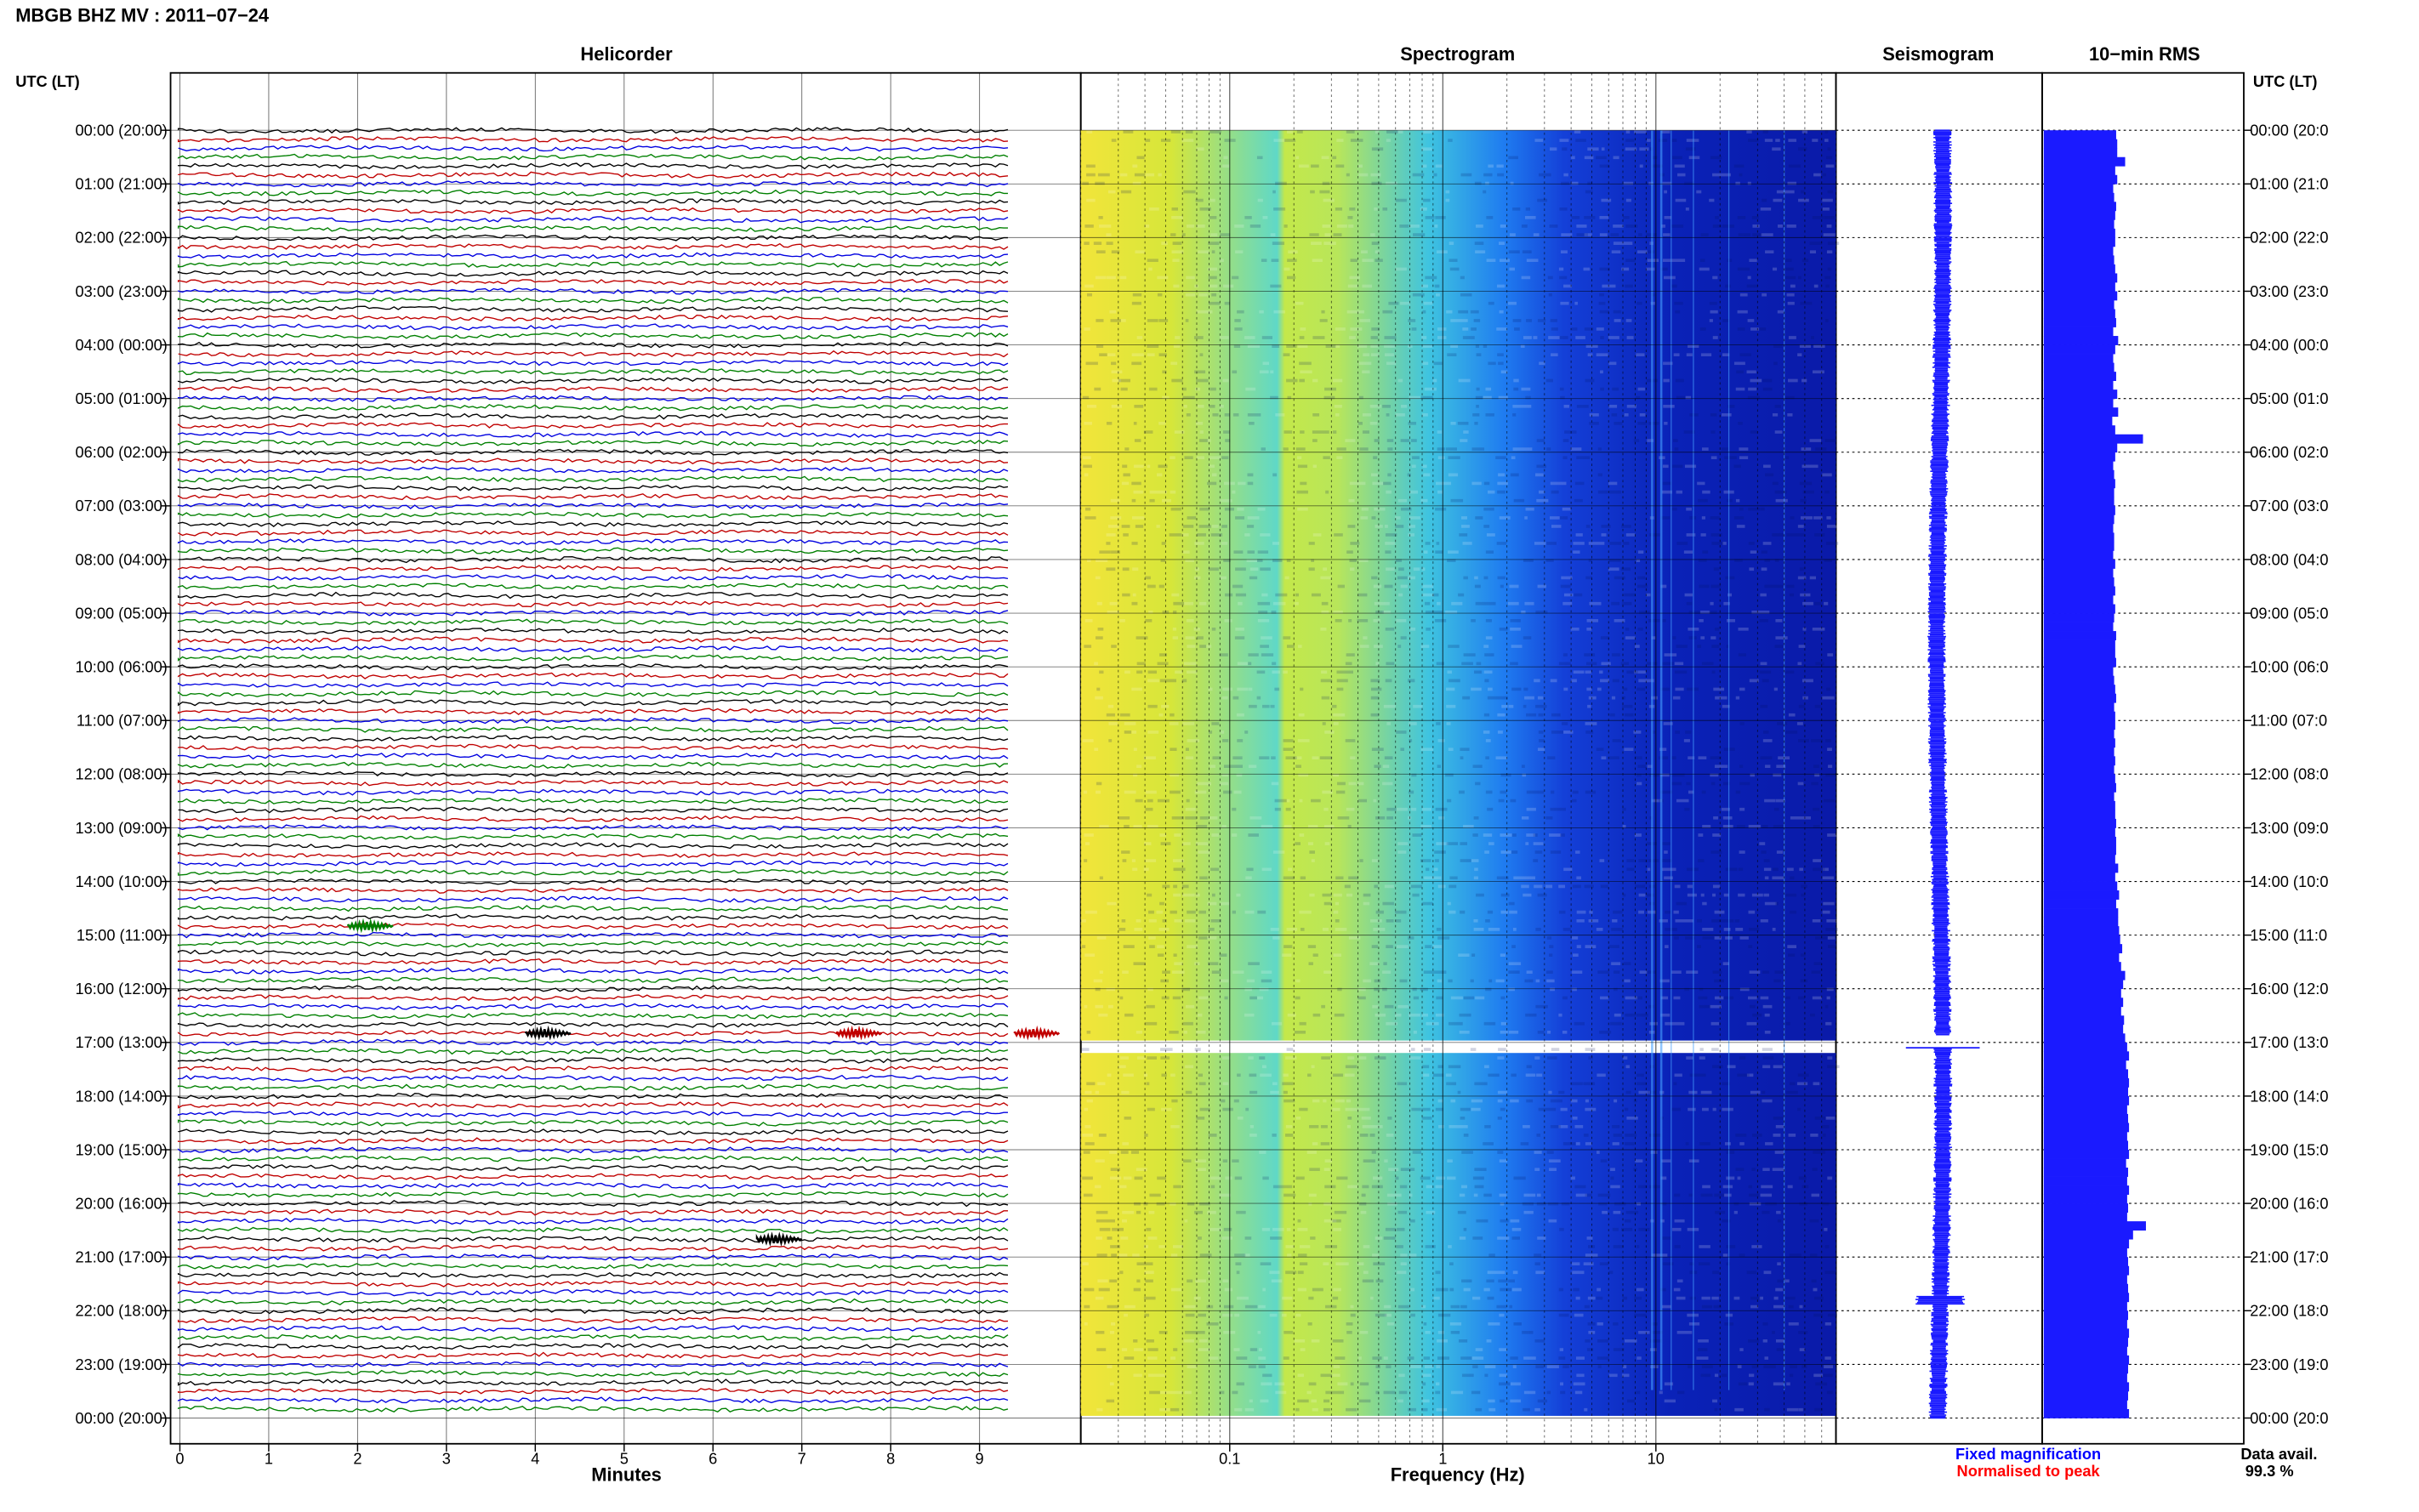  What do you see at coordinates (1458, 1475) in the screenshot?
I see `frequency-axis-label: Frequency (Hz)` at bounding box center [1458, 1475].